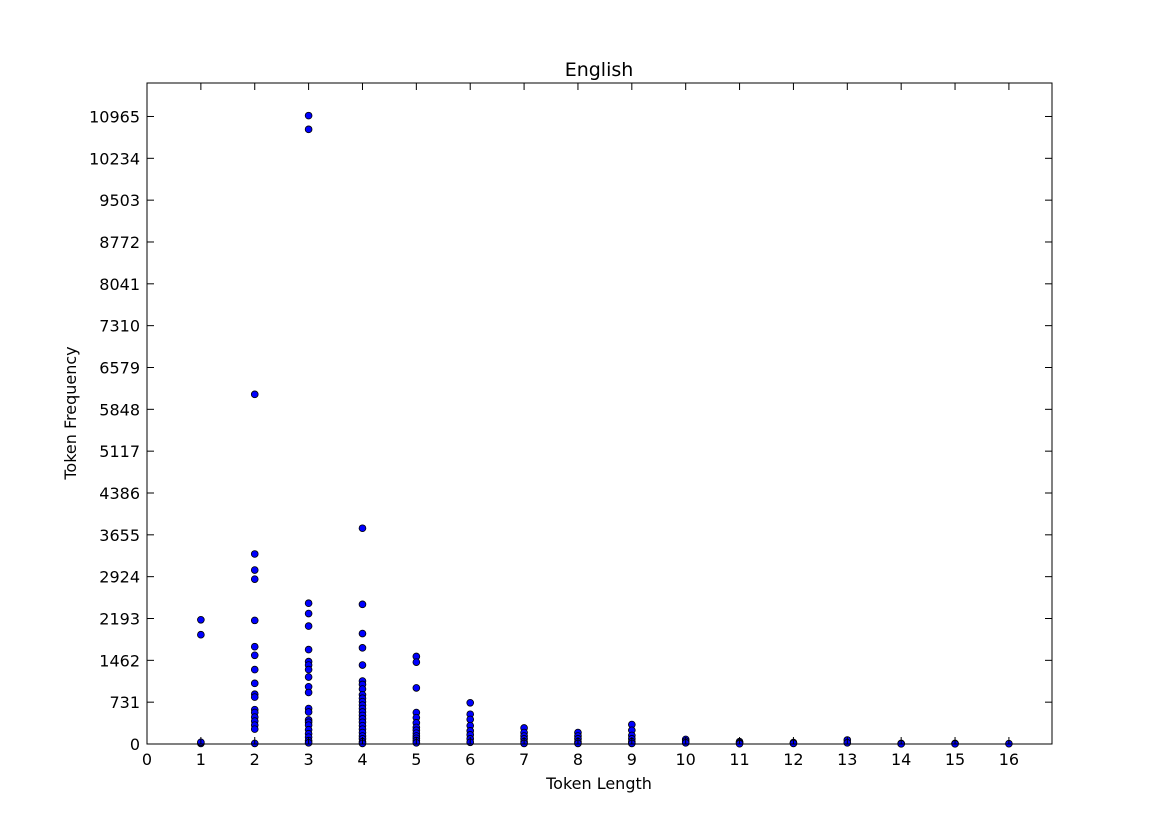  Describe the element at coordinates (362, 759) in the screenshot. I see `x-tick-label: 4` at that location.